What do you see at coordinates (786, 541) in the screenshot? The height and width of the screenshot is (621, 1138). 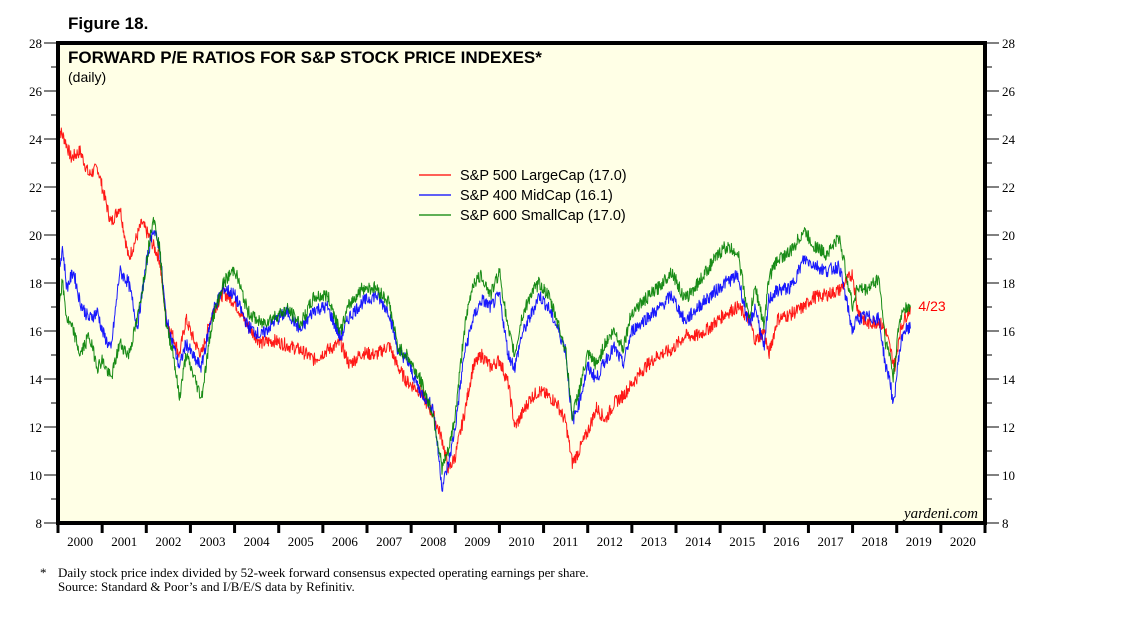 I see `x-tick-label: 2016` at bounding box center [786, 541].